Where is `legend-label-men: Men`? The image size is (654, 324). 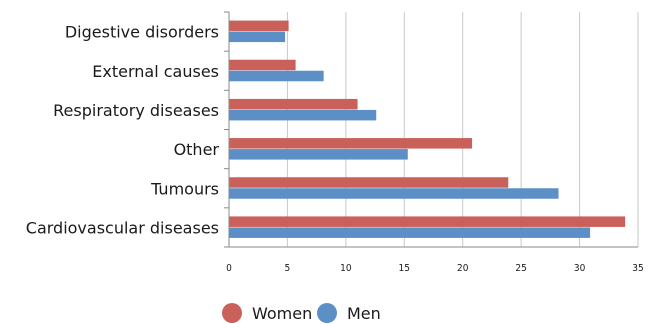 legend-label-men: Men is located at coordinates (364, 313).